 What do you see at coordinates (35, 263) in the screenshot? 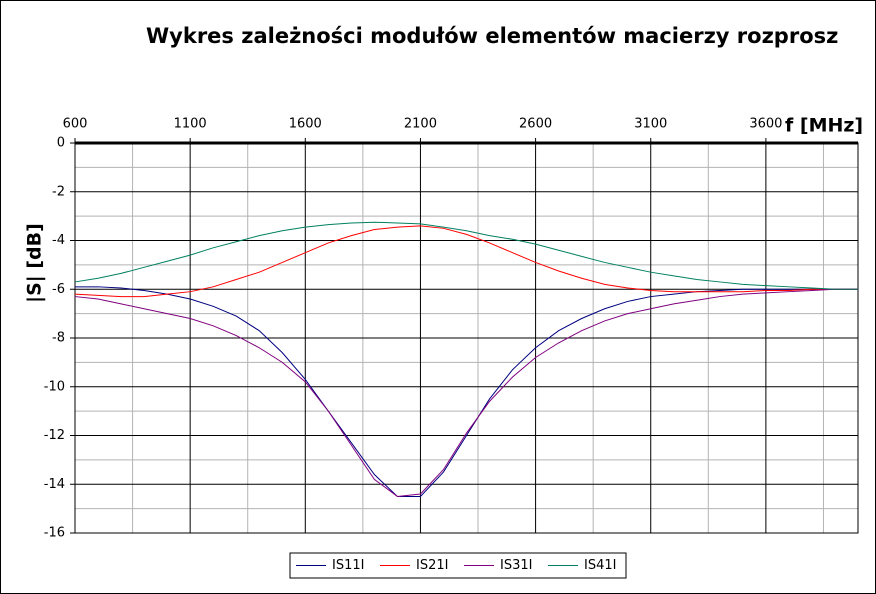
I see `y-axis-title: |S| [dB]` at bounding box center [35, 263].